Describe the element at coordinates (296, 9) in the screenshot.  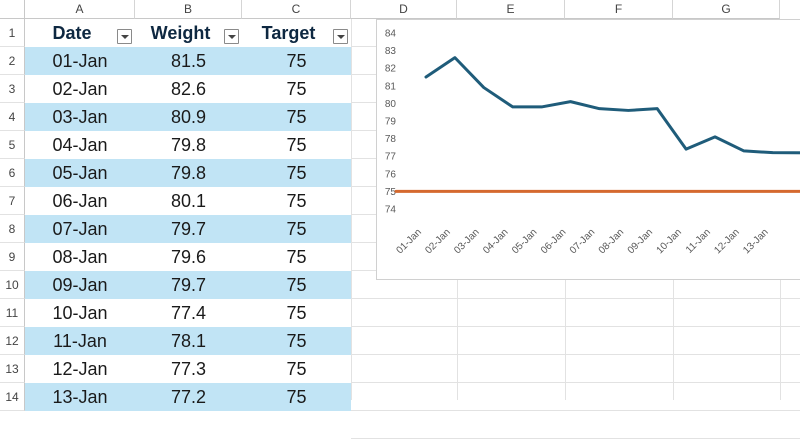
I see `column-header-c: C` at that location.